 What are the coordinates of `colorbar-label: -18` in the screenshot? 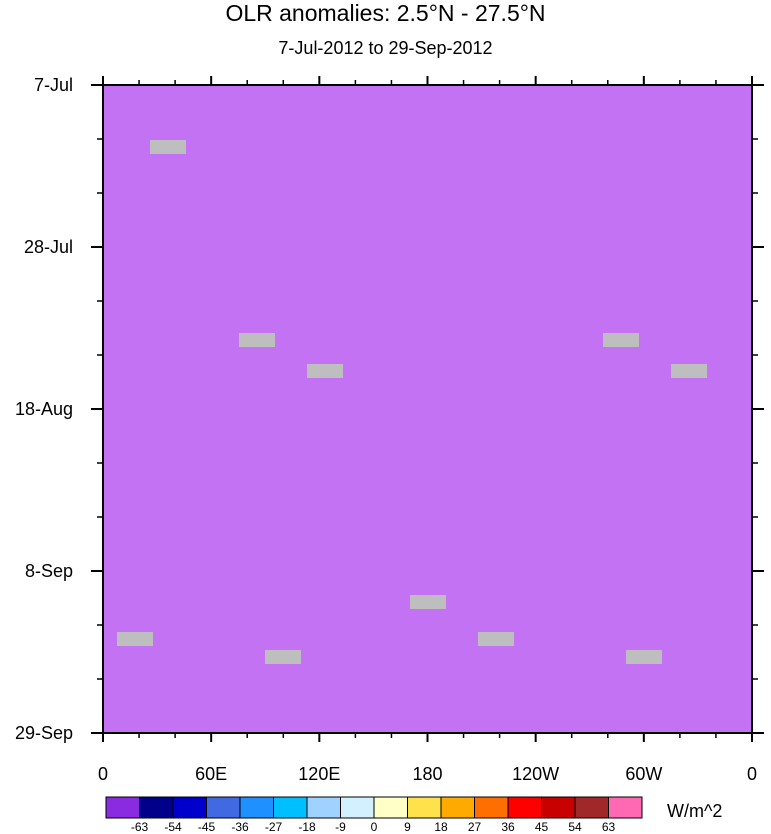 It's located at (307, 827).